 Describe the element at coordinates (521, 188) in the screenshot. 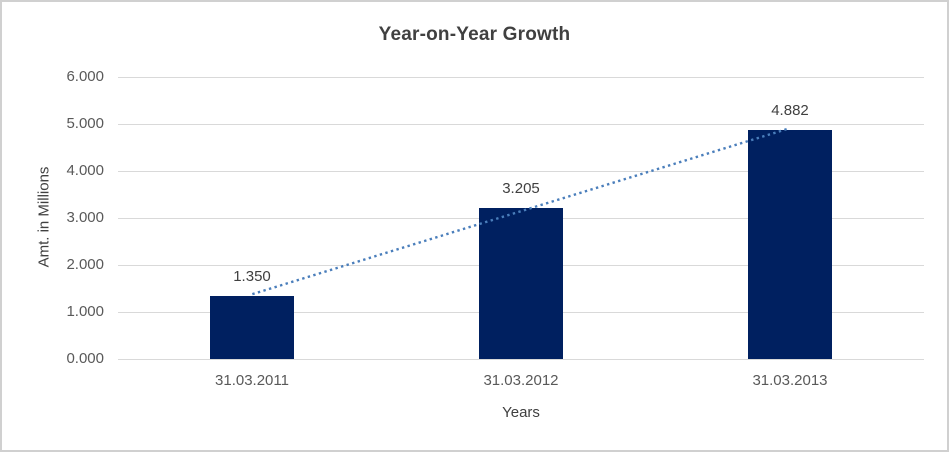

I see `bar-data-label: 3.205` at that location.